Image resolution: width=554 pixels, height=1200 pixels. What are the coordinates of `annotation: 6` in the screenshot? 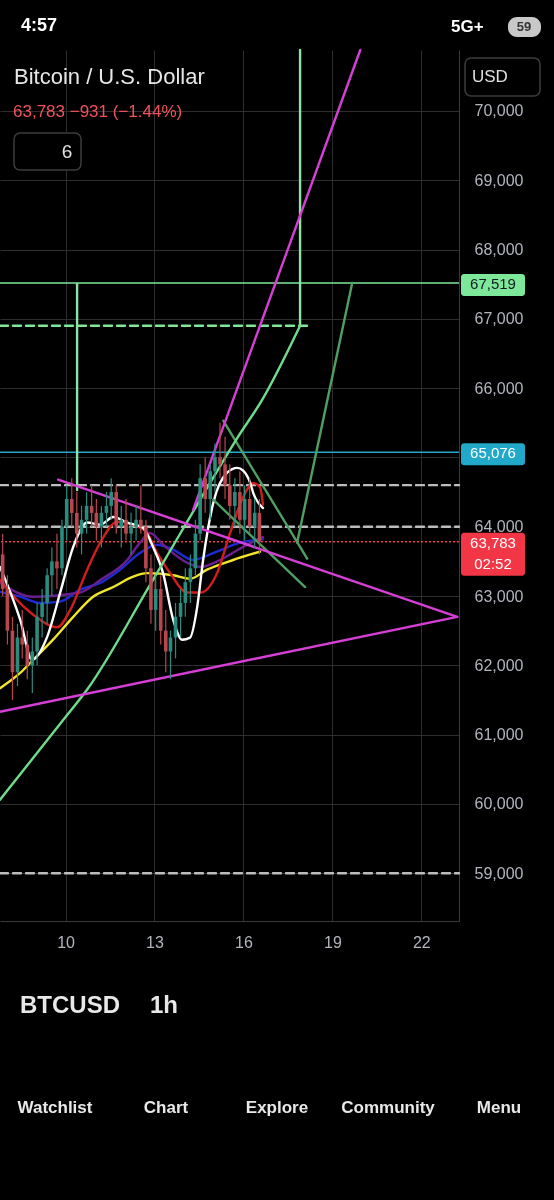 It's located at (67, 151).